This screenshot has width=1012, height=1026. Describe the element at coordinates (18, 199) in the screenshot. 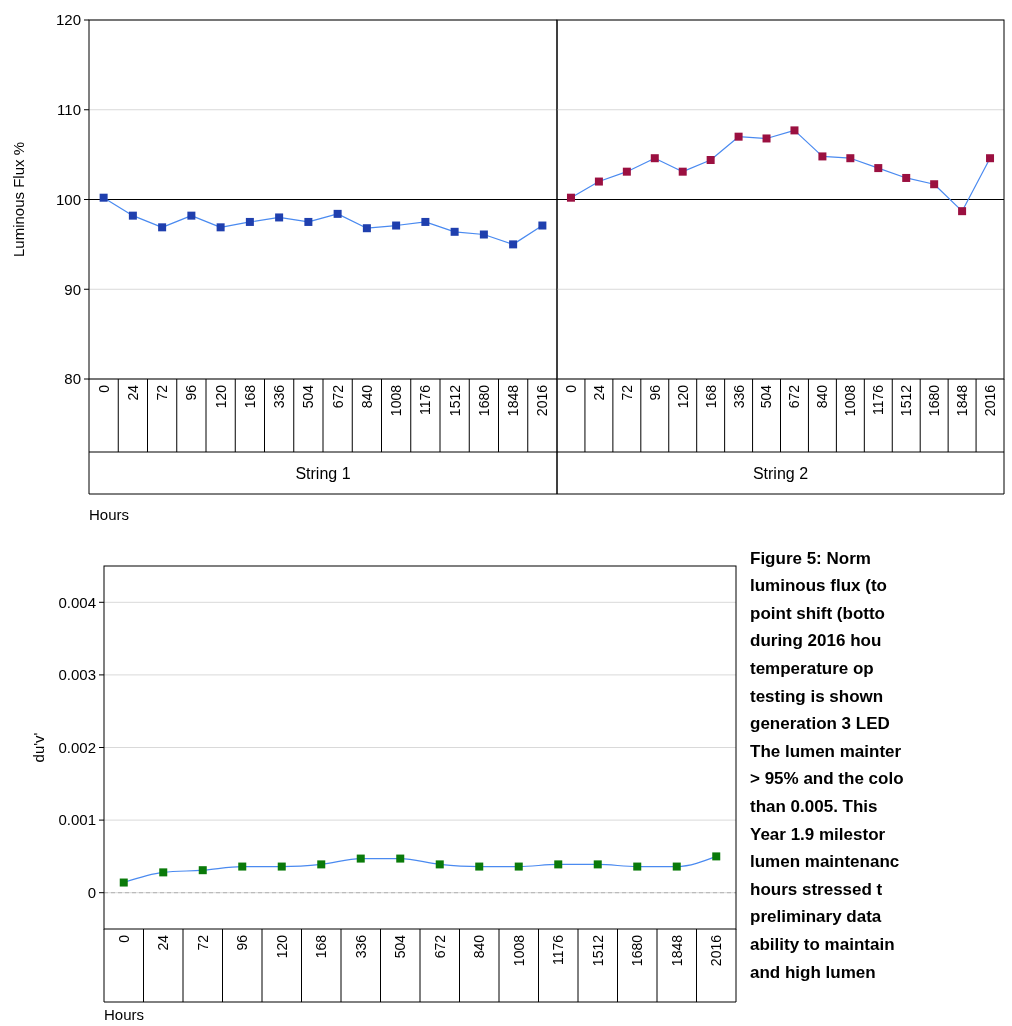

I see `y-axis-title: Luminous Flux %` at that location.